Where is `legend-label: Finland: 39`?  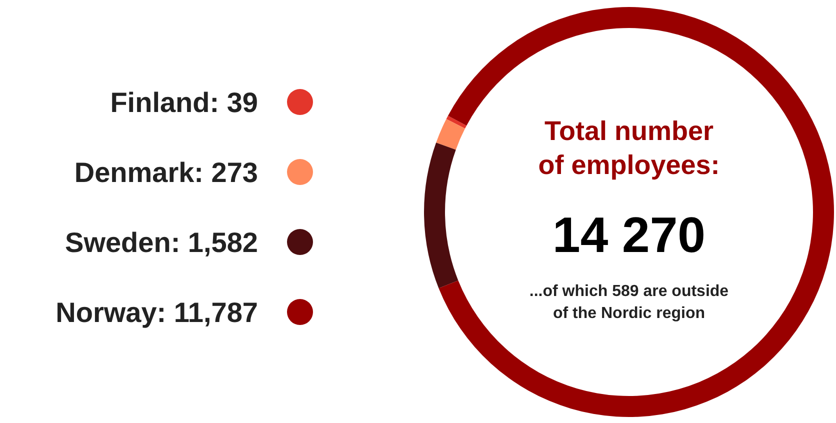 legend-label: Finland: 39 is located at coordinates (184, 102).